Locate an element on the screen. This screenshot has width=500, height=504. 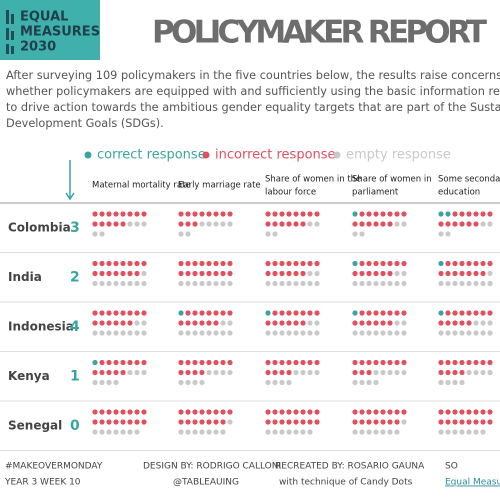
correct-total: 4 is located at coordinates (75, 327).